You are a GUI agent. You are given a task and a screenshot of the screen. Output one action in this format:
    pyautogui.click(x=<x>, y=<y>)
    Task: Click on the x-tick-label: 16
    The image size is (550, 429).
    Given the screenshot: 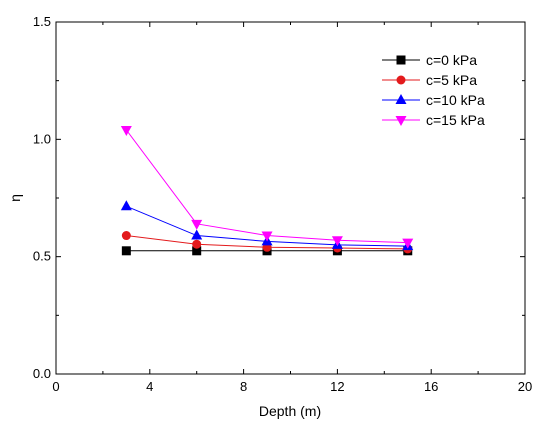 What is the action you would take?
    pyautogui.click(x=431, y=386)
    